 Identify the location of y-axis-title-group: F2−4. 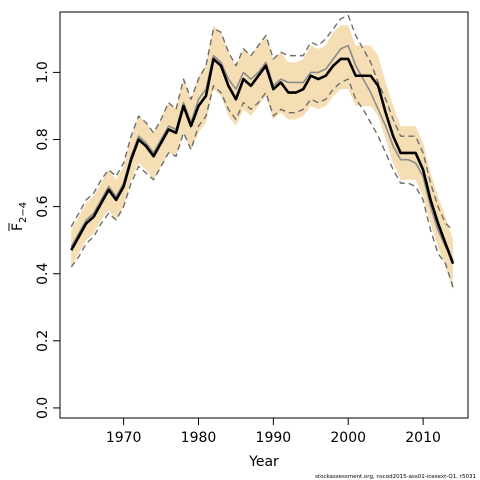
(18, 216).